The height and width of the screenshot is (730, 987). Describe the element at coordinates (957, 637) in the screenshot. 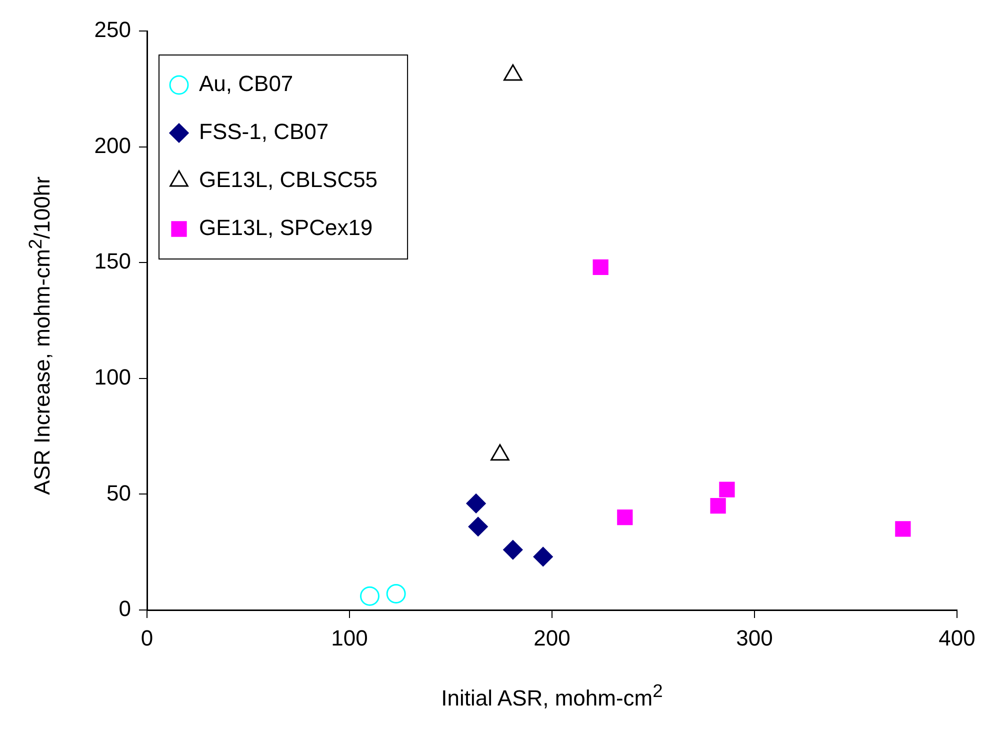

I see `x-tick-label: 400` at that location.